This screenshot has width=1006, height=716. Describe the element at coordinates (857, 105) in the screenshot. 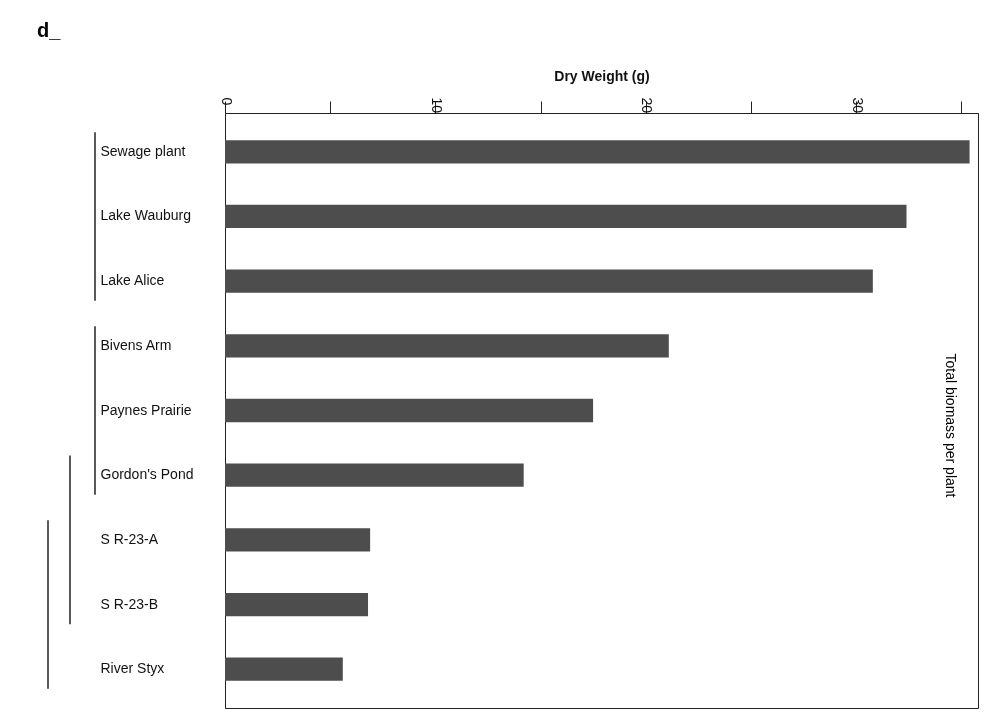

I see `x-tick-label: 30` at that location.